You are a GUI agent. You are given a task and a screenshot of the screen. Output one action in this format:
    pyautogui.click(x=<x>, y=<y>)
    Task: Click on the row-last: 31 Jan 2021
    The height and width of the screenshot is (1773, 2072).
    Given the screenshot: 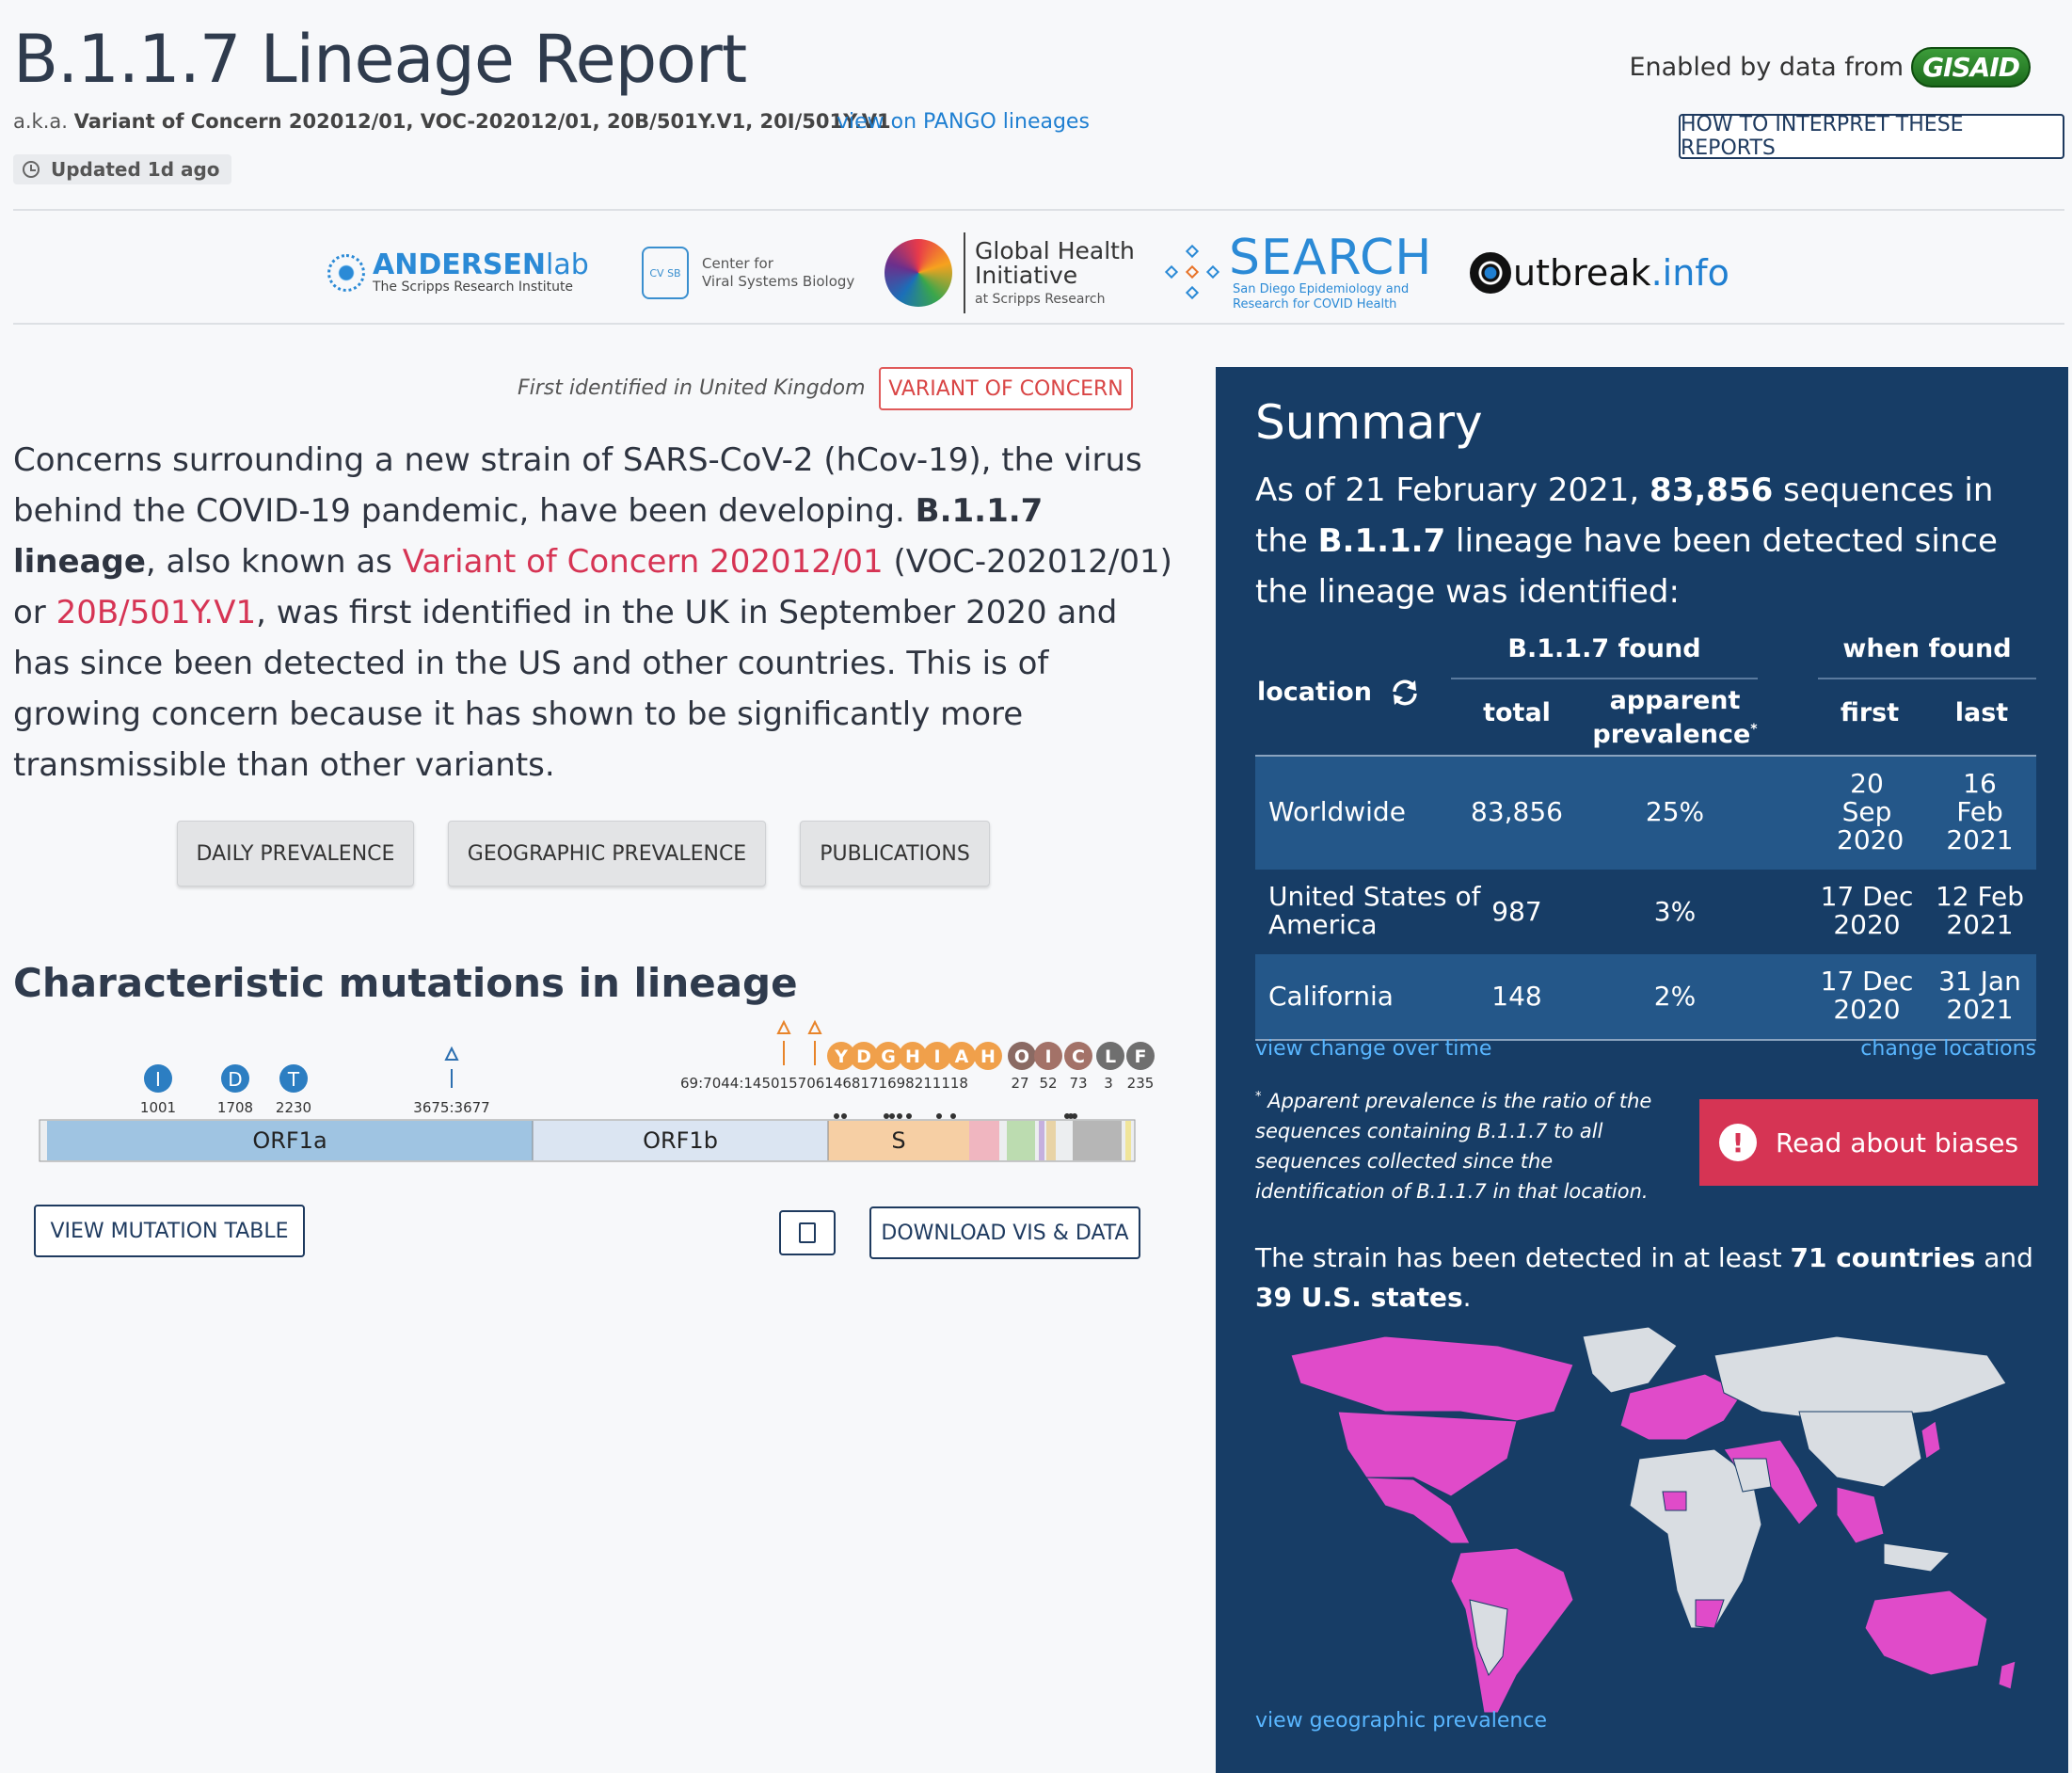 What is the action you would take?
    pyautogui.click(x=1979, y=995)
    